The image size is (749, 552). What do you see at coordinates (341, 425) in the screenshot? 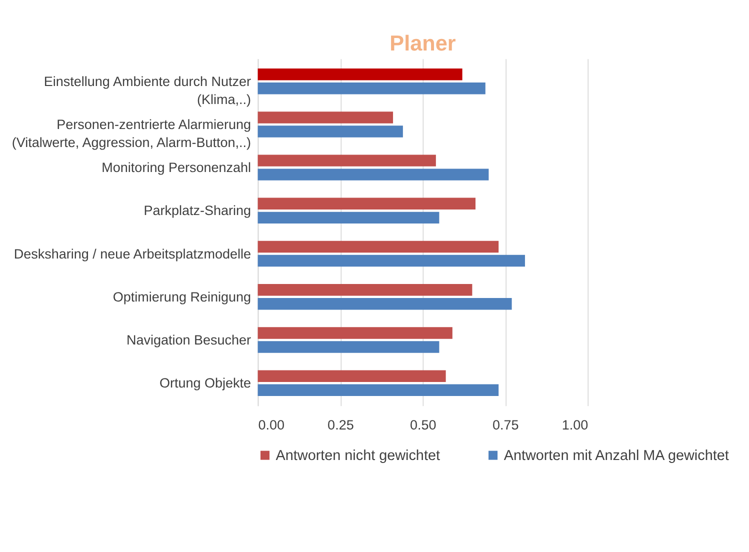
I see `x-tick-label: 0.25` at bounding box center [341, 425].